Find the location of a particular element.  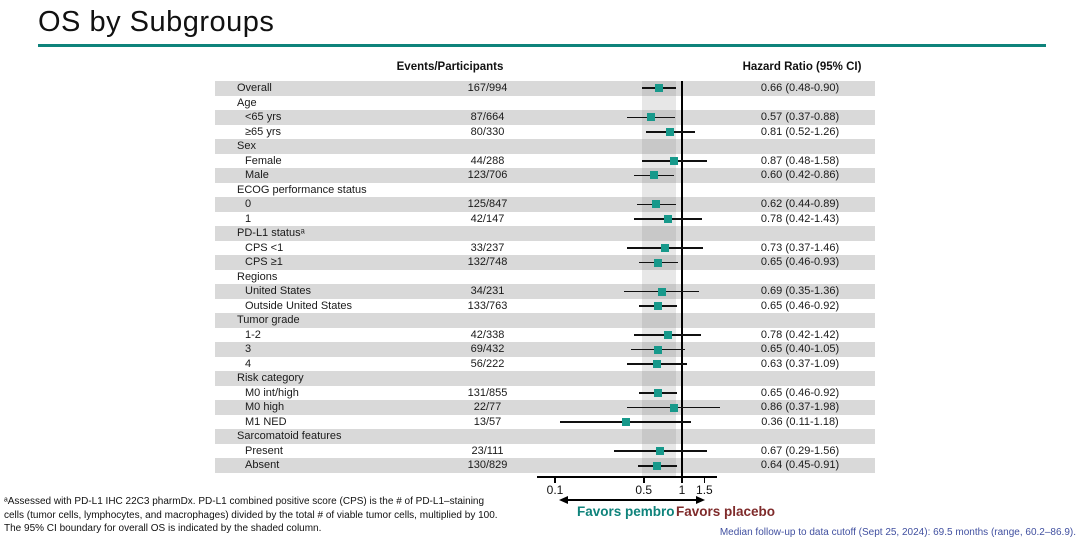

category-row: Age is located at coordinates (545, 103).